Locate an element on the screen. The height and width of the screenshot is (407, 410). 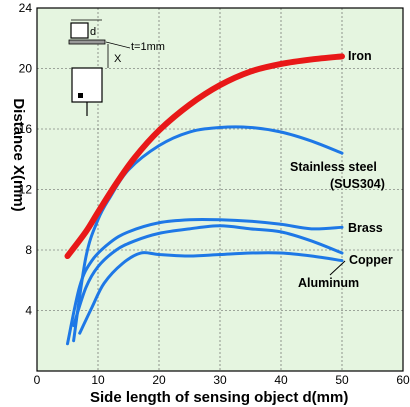
inset-x-label: X is located at coordinates (118, 59).